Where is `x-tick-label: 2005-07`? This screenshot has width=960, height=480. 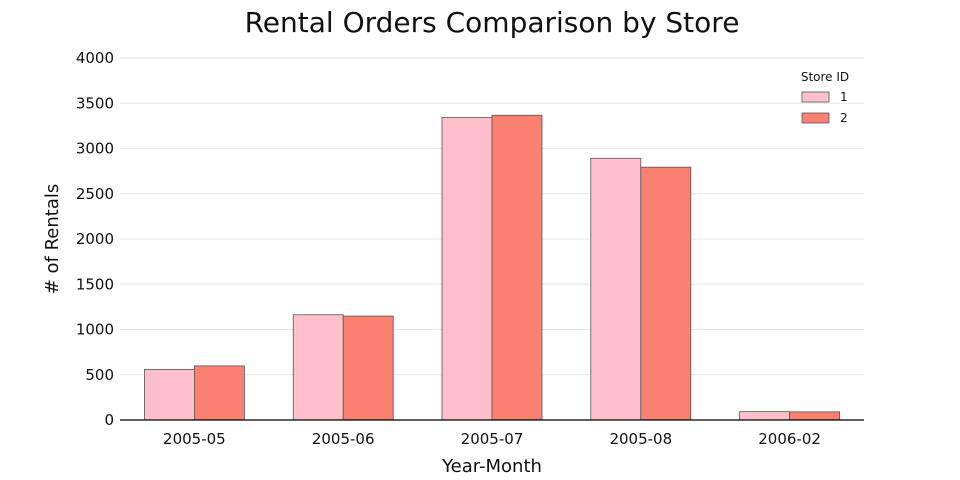 x-tick-label: 2005-07 is located at coordinates (492, 439).